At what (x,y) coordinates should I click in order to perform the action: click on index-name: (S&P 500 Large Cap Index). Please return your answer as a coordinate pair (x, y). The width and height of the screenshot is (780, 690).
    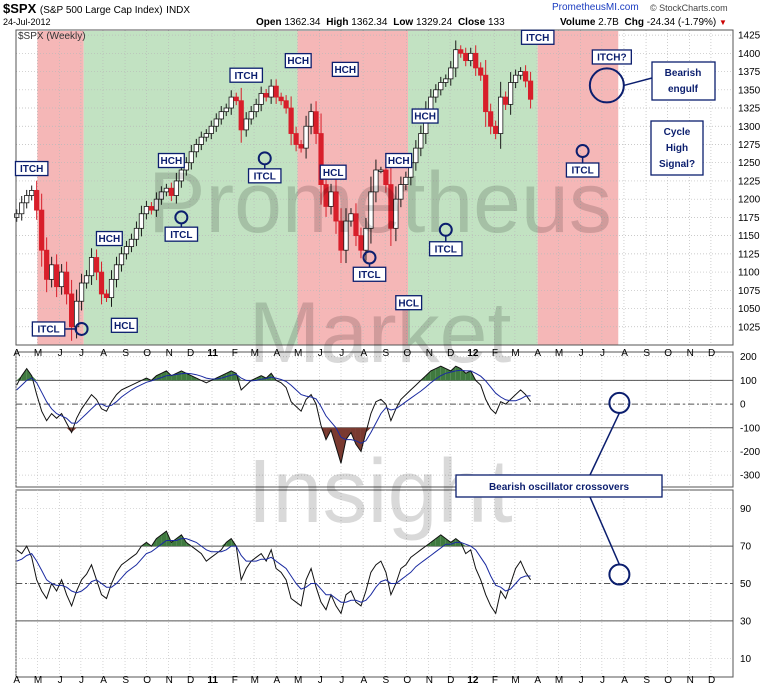
    Looking at the image, I should click on (101, 10).